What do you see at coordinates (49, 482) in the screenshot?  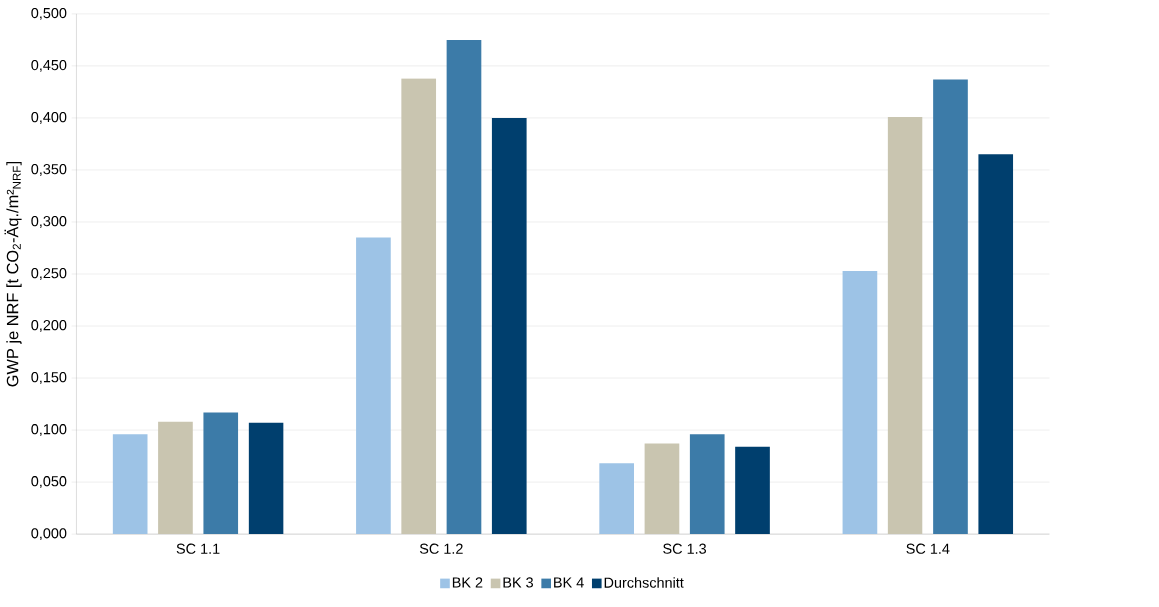 I see `y-tick-label: 0,050` at bounding box center [49, 482].